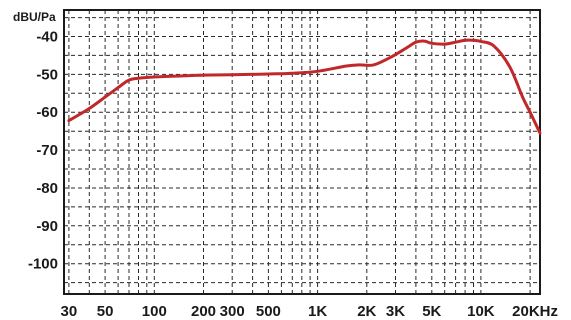 The image size is (571, 320). What do you see at coordinates (366, 311) in the screenshot?
I see `x-tick-label: 2K` at bounding box center [366, 311].